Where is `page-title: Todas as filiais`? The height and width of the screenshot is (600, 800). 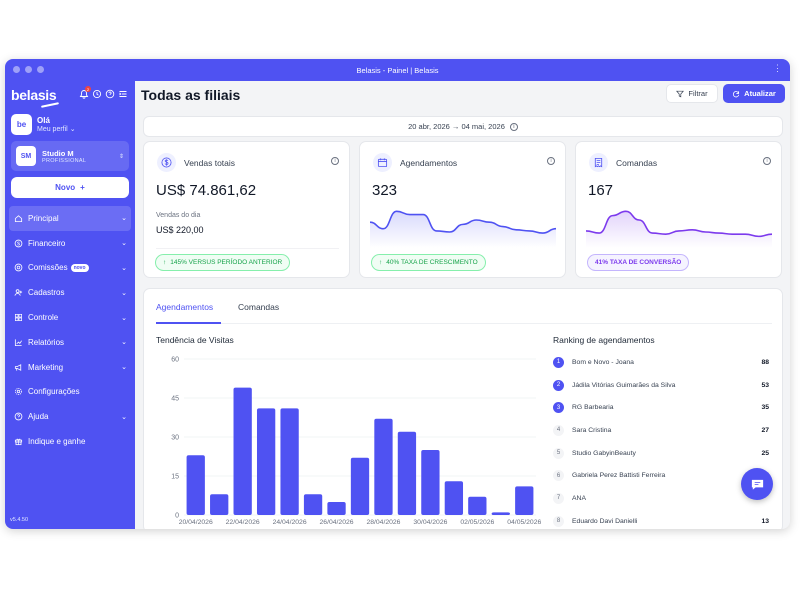 page-title: Todas as filiais is located at coordinates (191, 95).